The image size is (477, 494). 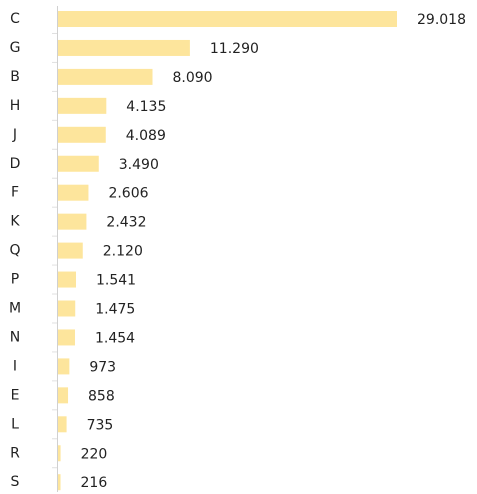 I want to click on y-tick-label: J, so click(x=14, y=135).